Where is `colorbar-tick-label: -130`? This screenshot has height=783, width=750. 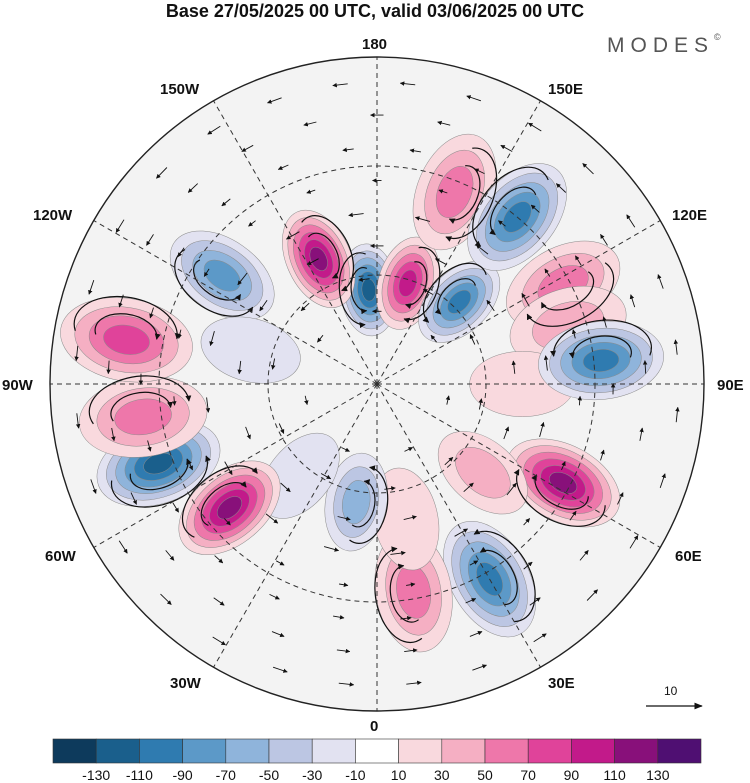 colorbar-tick-label: -130 is located at coordinates (96, 775).